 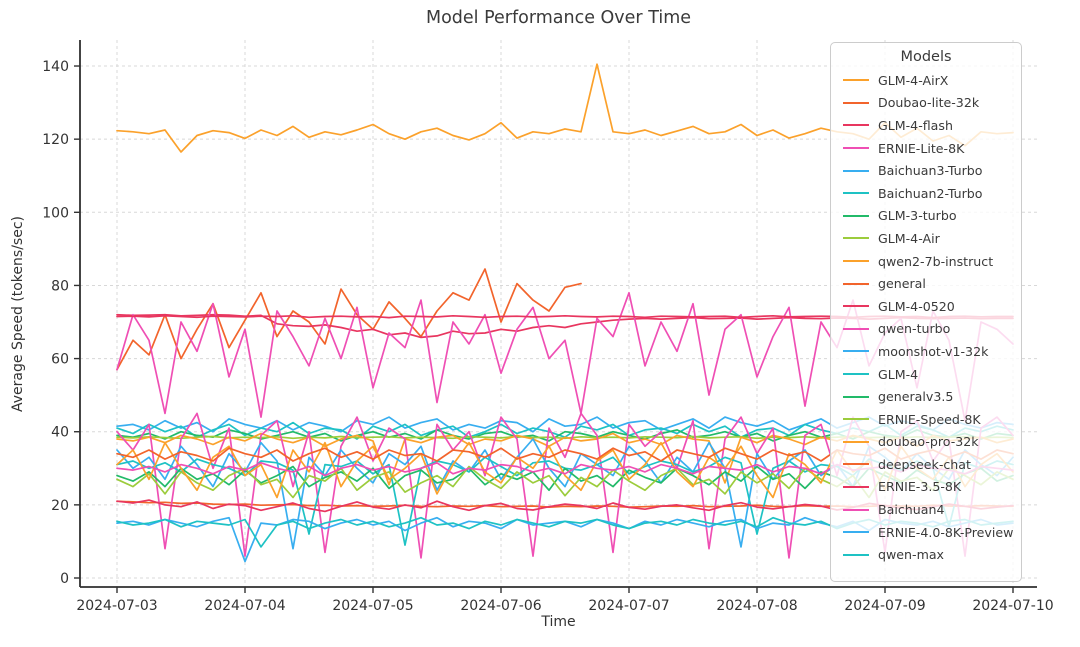 I want to click on legend-item-label: GLM-4-AirX, so click(x=913, y=80).